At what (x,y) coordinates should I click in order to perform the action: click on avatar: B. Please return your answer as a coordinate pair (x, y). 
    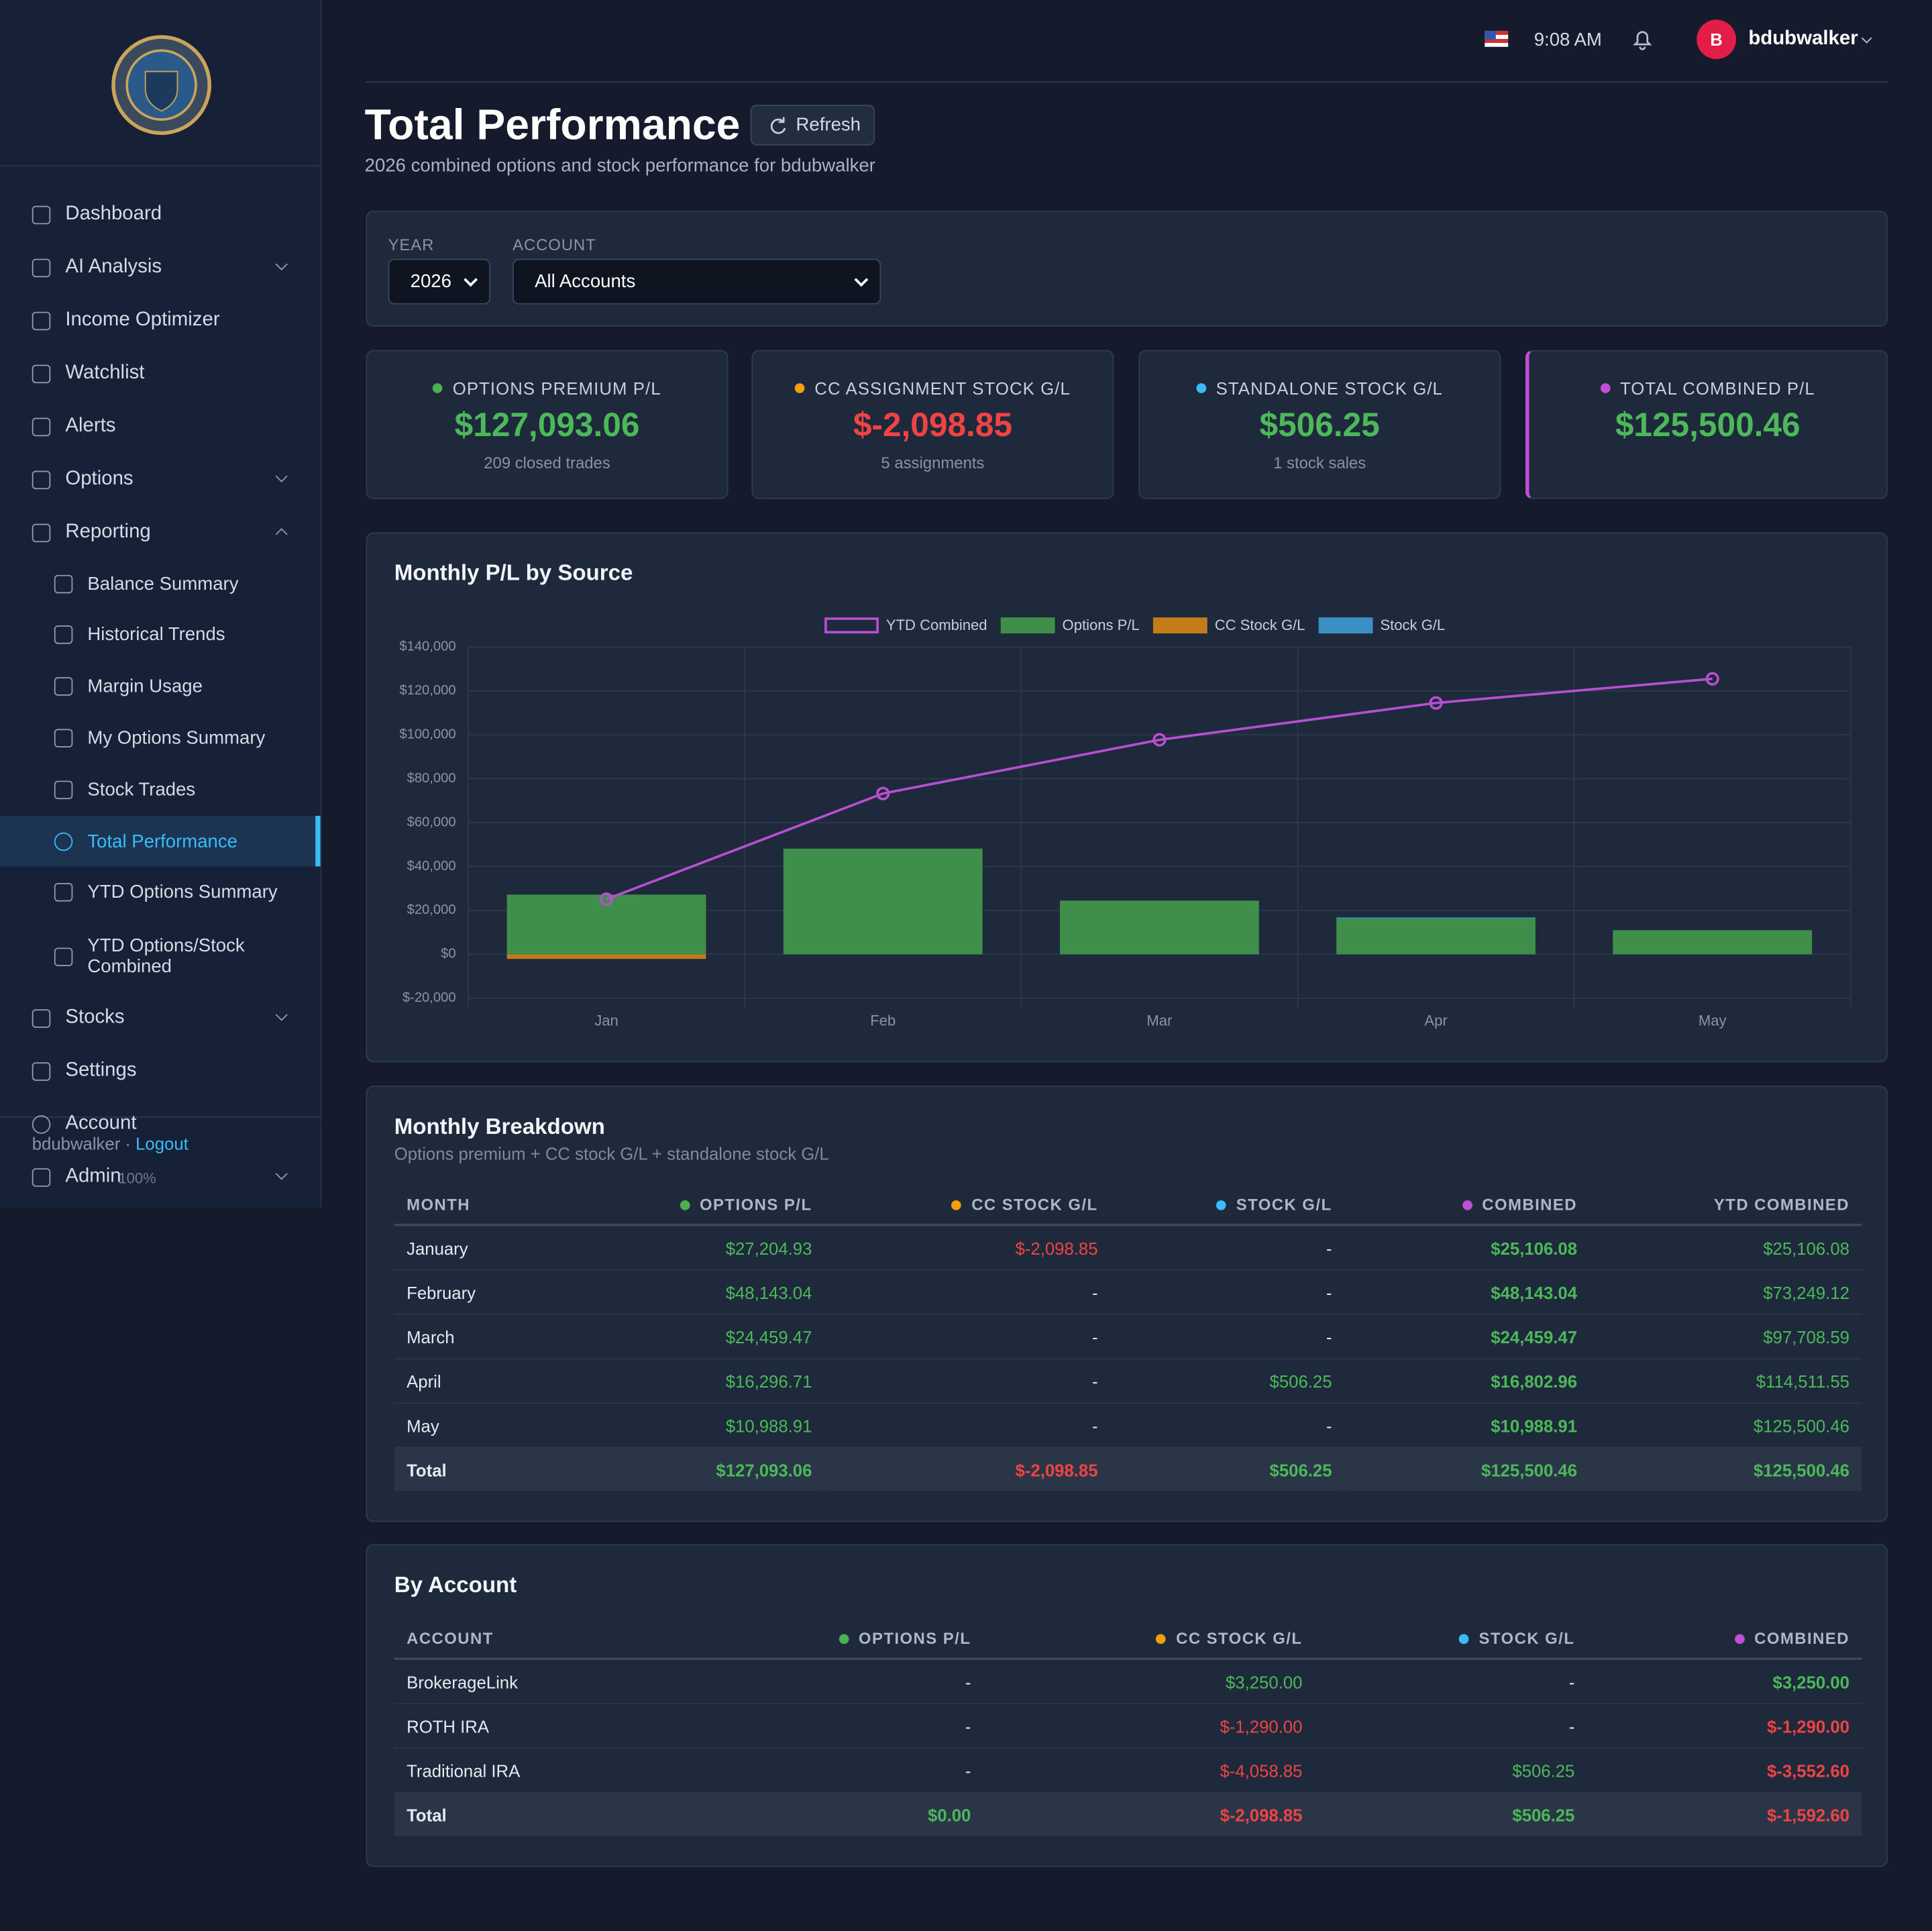
    Looking at the image, I should click on (1716, 39).